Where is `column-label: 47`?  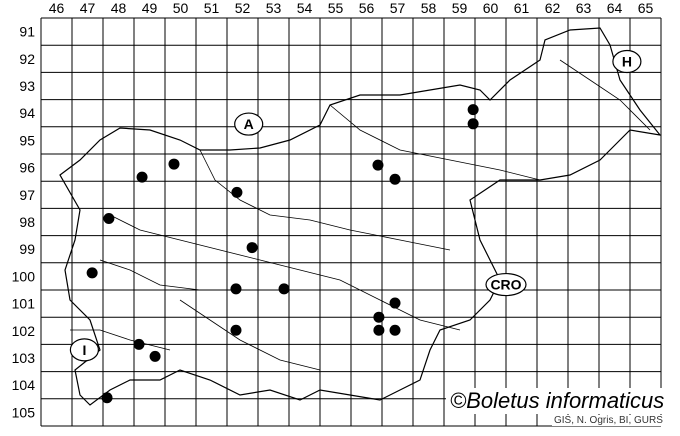
column-label: 47 is located at coordinates (88, 8).